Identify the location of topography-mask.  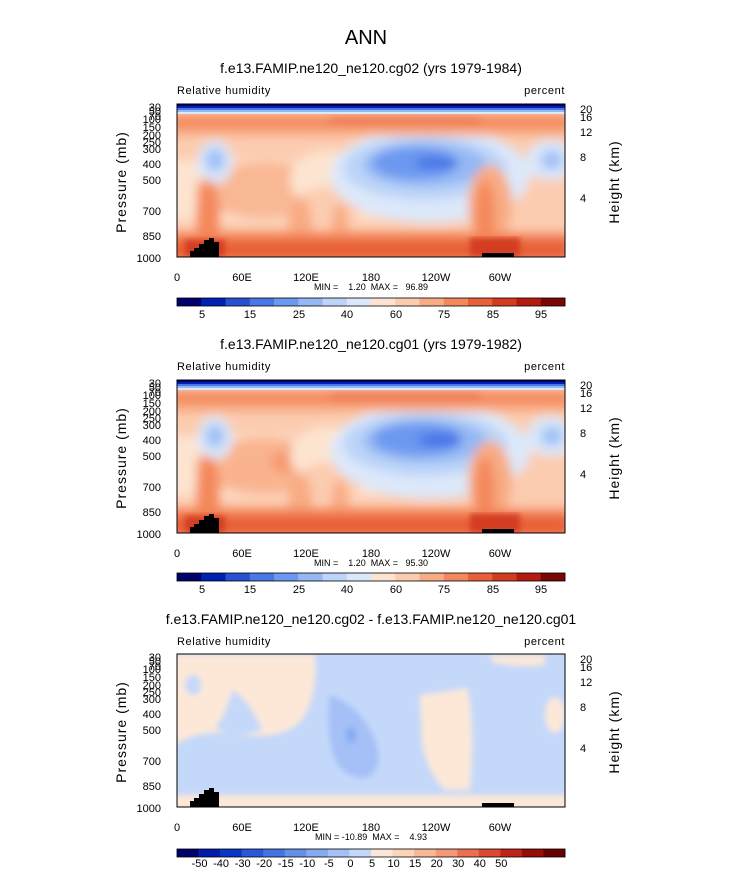
(204, 247).